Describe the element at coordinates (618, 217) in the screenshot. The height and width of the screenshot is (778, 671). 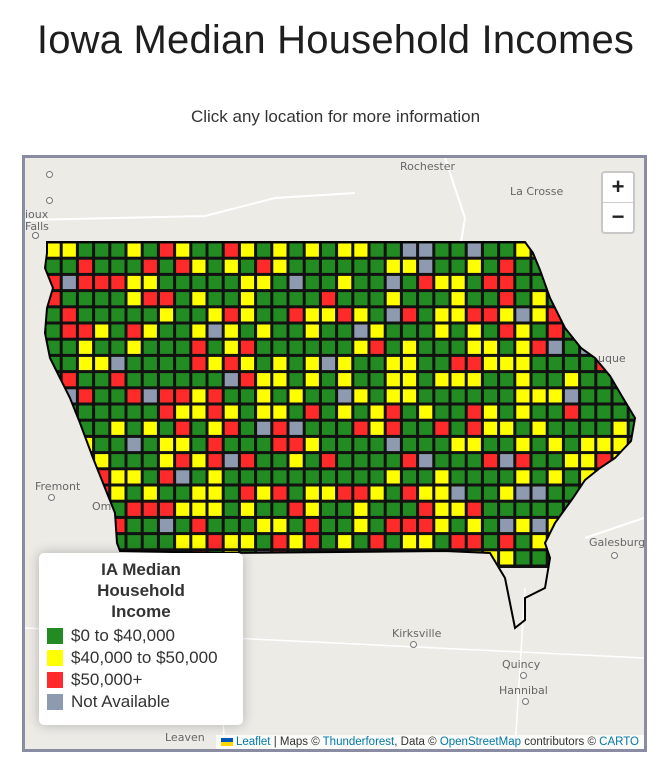
I see `zoom-out-button: −` at that location.